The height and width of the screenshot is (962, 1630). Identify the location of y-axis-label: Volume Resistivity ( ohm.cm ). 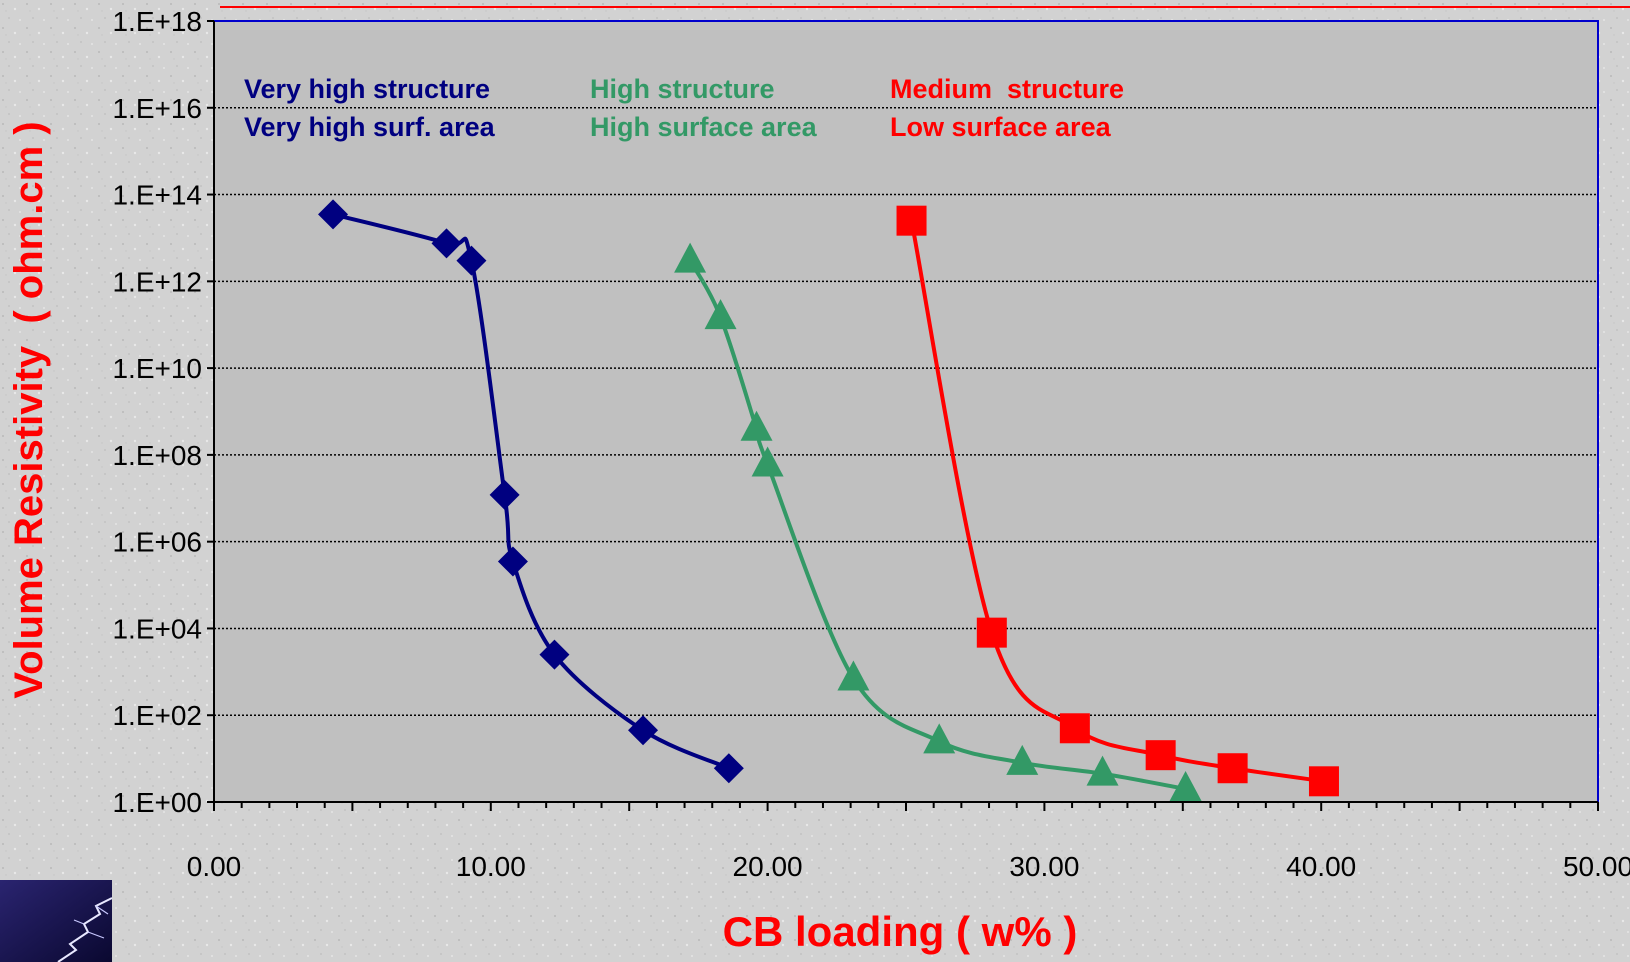
(29, 409).